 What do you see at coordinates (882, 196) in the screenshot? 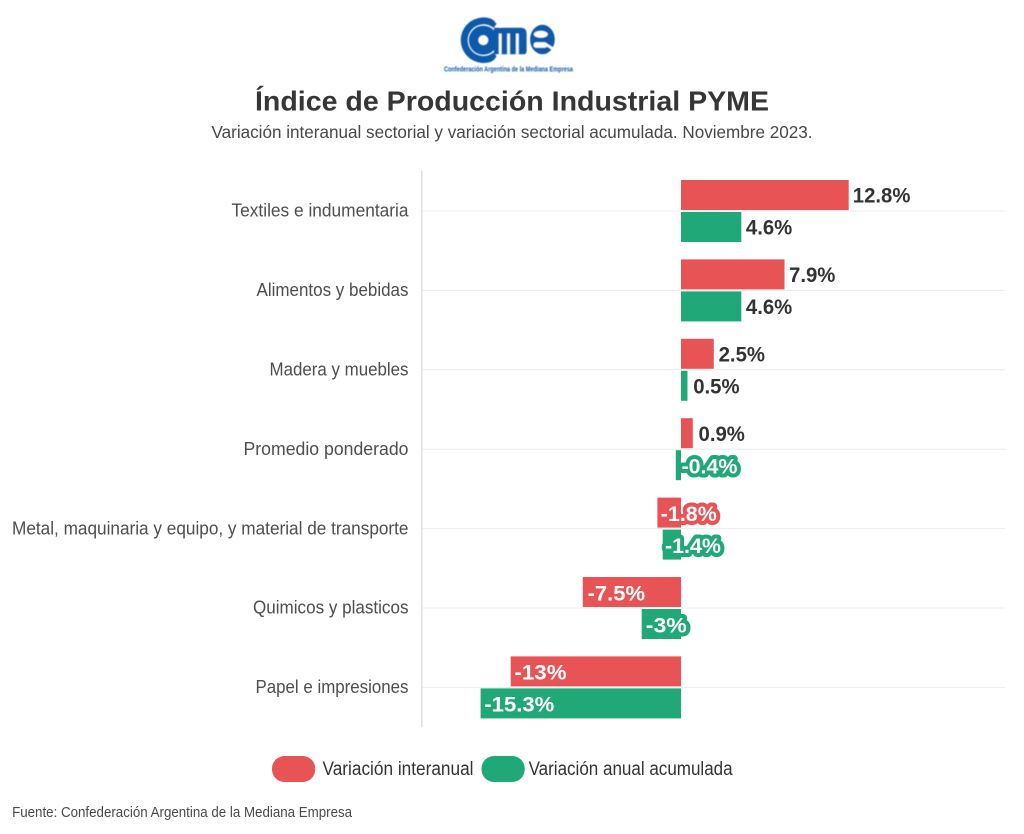
I see `svg-text: 12.8%` at bounding box center [882, 196].